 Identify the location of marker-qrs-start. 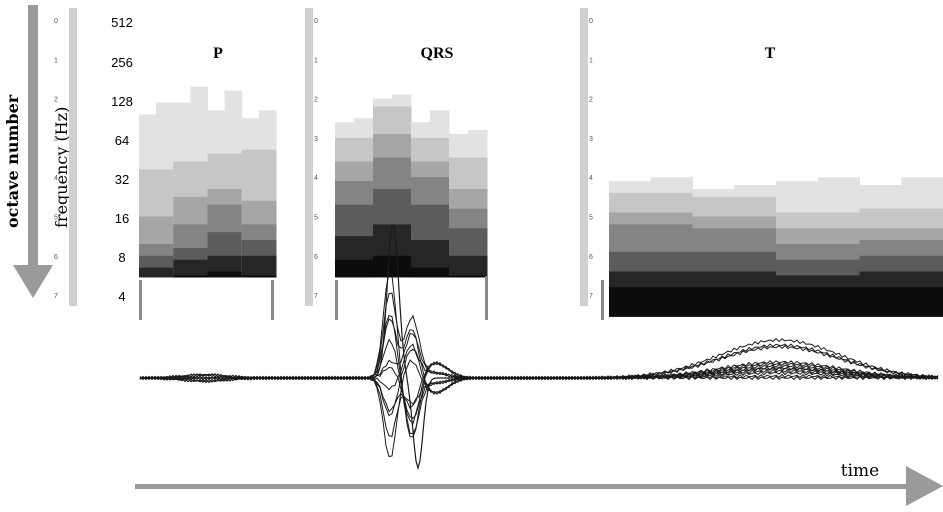
(336, 300).